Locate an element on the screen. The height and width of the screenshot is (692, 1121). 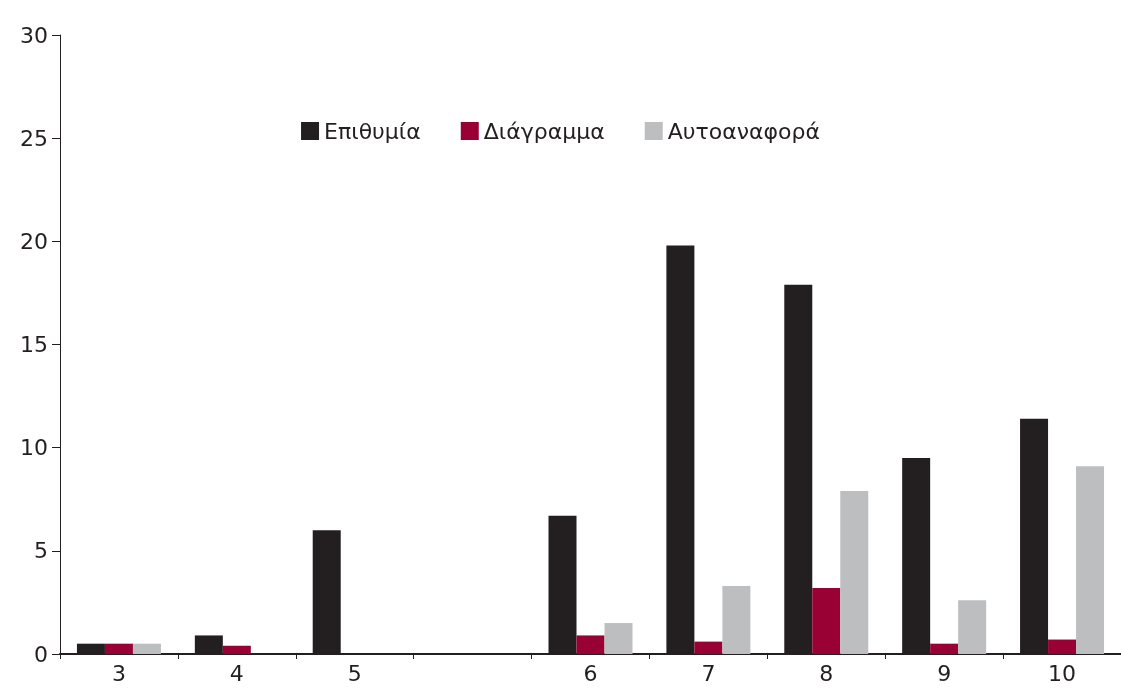
x-tick-label: 4 is located at coordinates (236, 673).